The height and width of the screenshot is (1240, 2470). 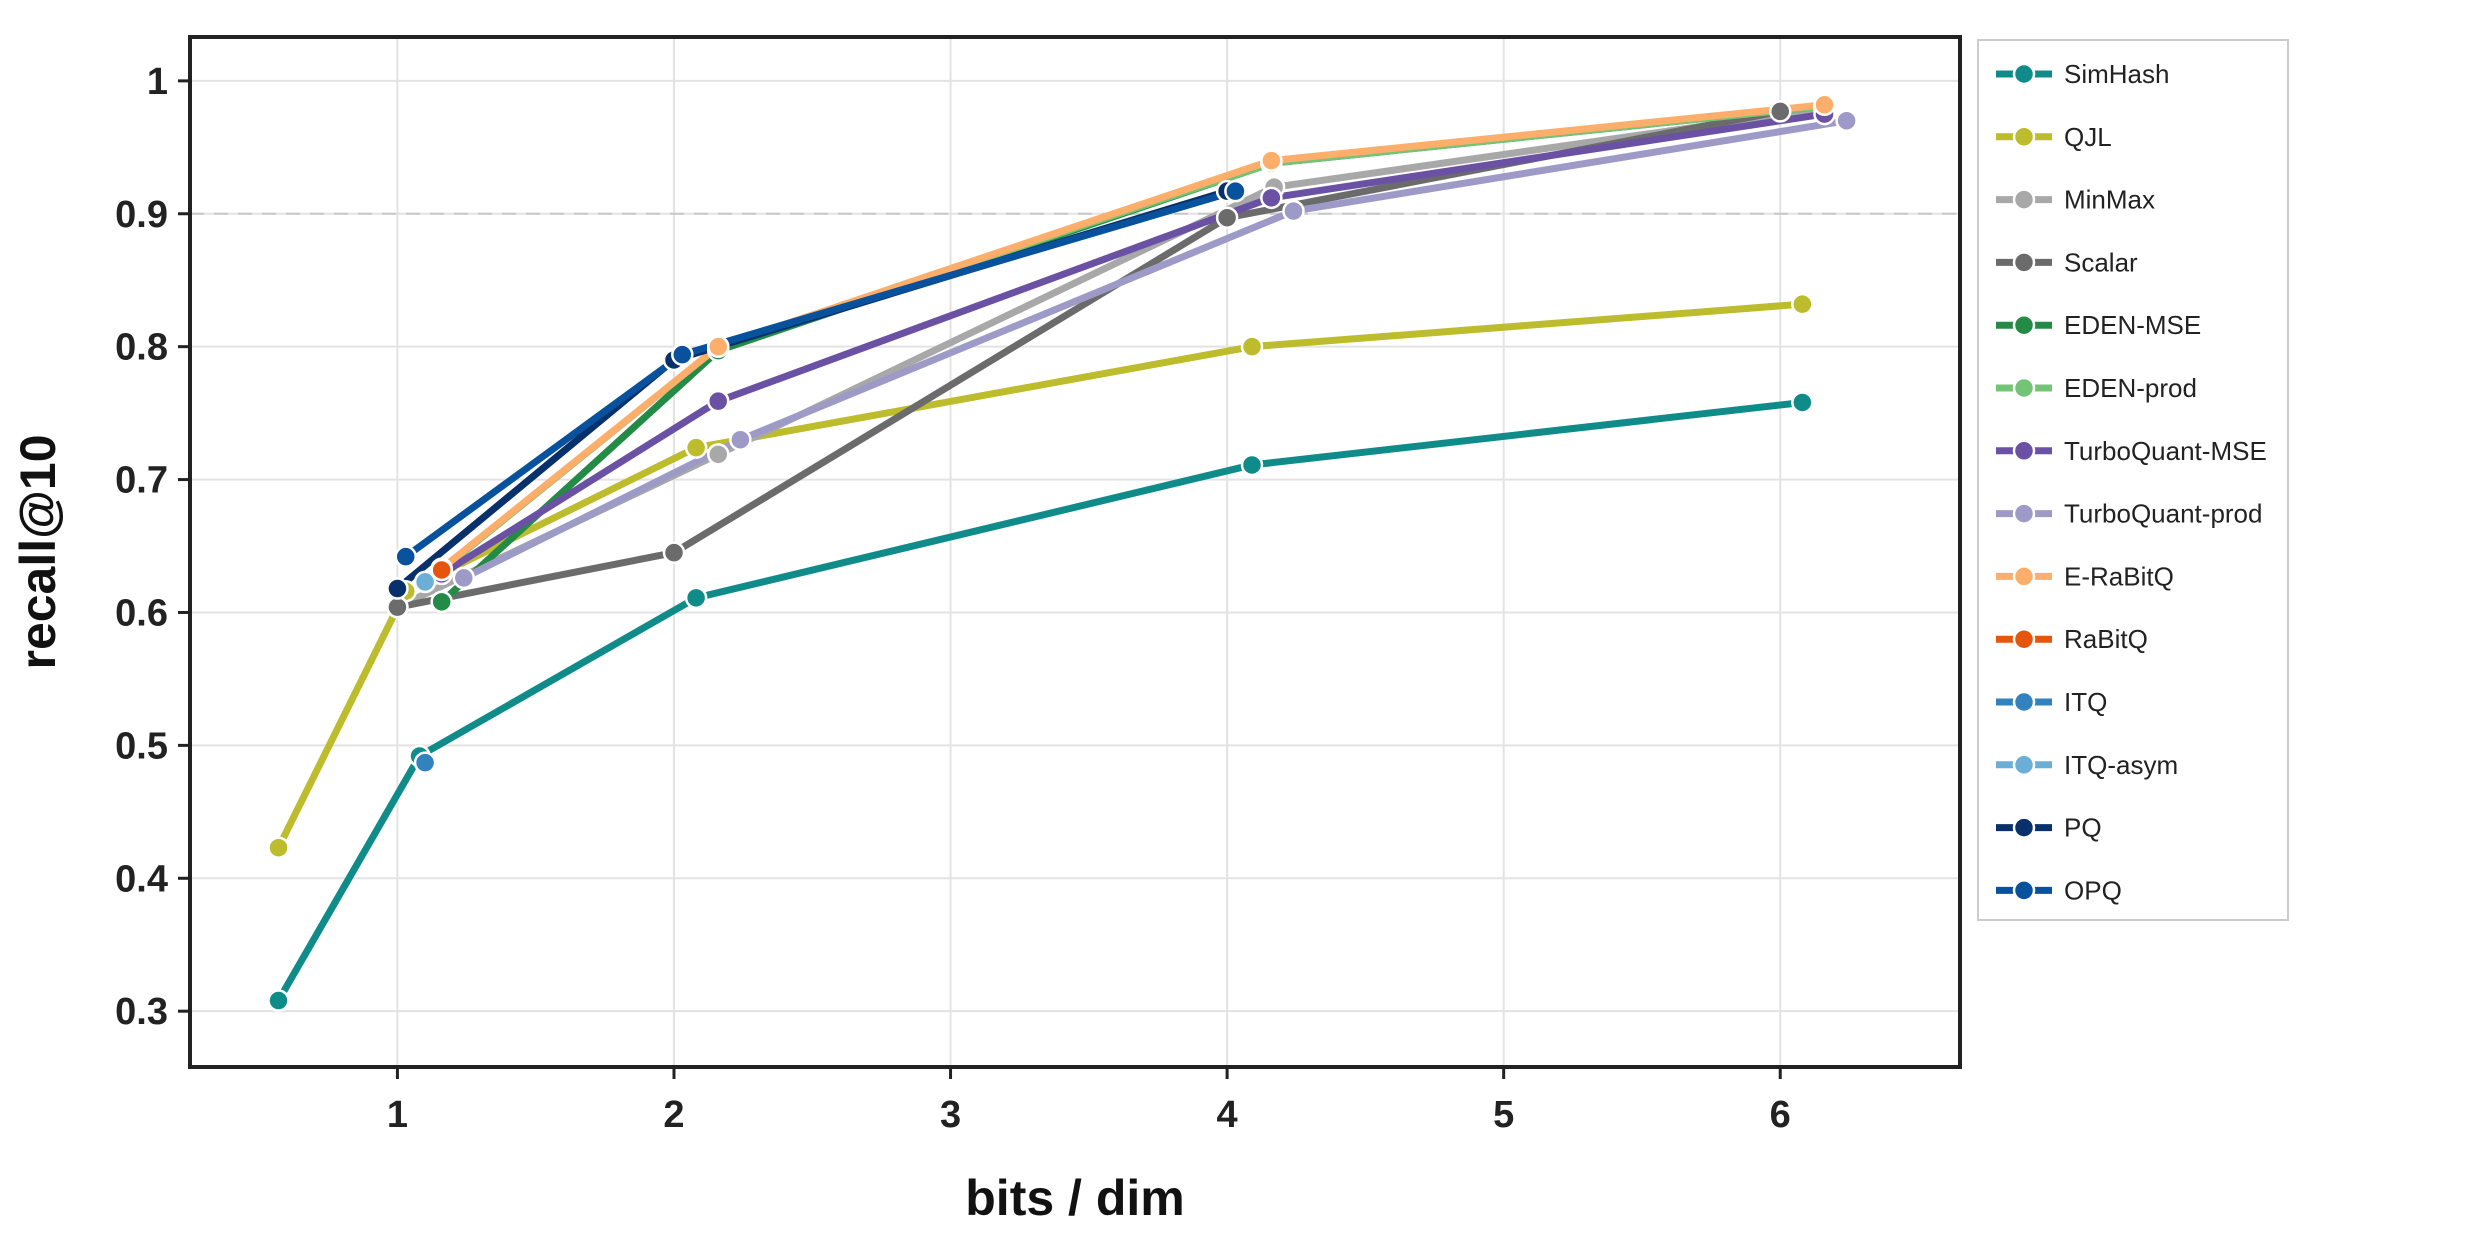 I want to click on legend-label-rabitq: RaBitQ, so click(x=2106, y=639).